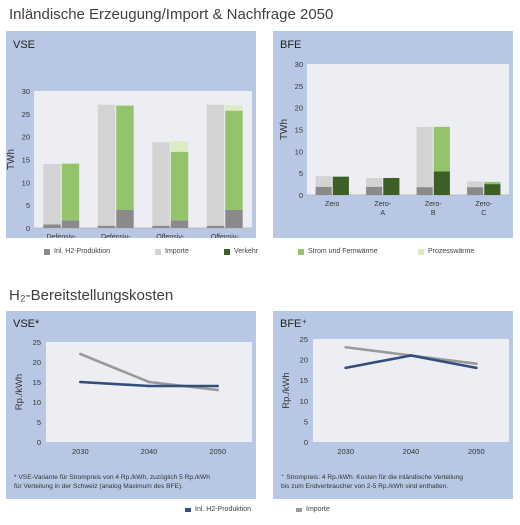 The image size is (520, 525). Describe the element at coordinates (19, 392) in the screenshot. I see `y-axis-label: Rp./kWh` at that location.